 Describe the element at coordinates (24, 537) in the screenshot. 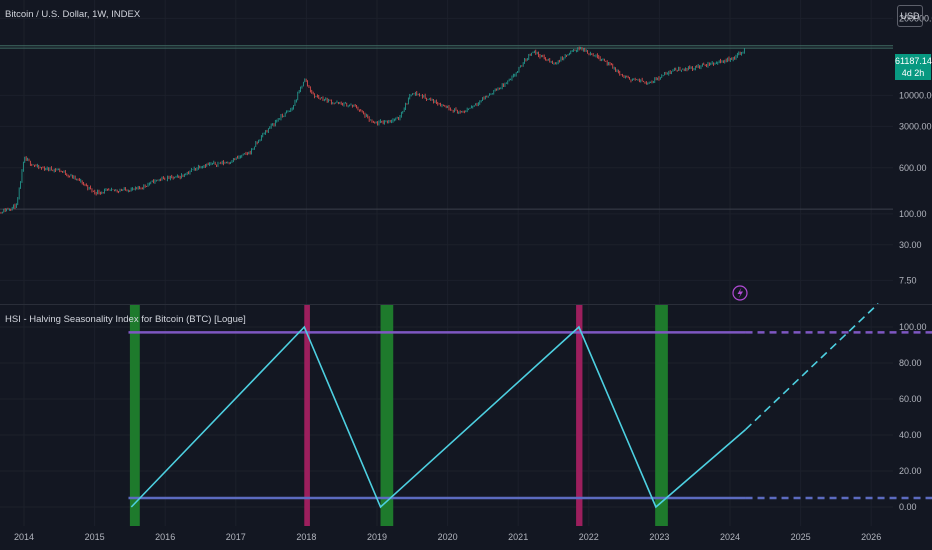

I see `x-tick-label: 2014` at that location.